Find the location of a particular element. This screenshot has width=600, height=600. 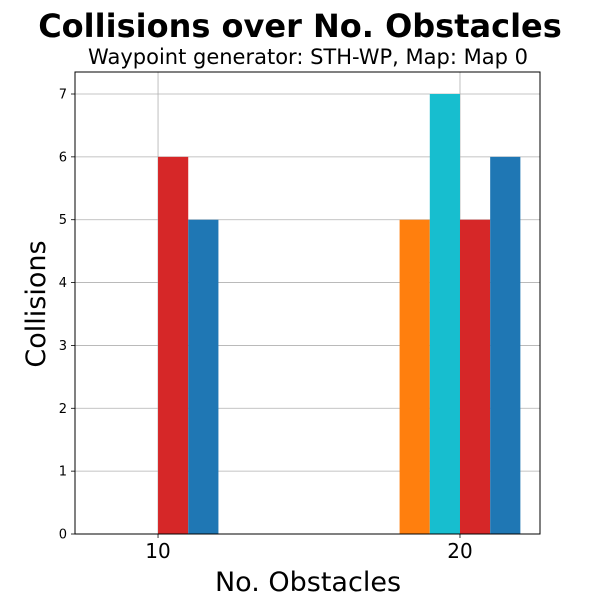

y-tick-label: 5 is located at coordinates (63, 220).